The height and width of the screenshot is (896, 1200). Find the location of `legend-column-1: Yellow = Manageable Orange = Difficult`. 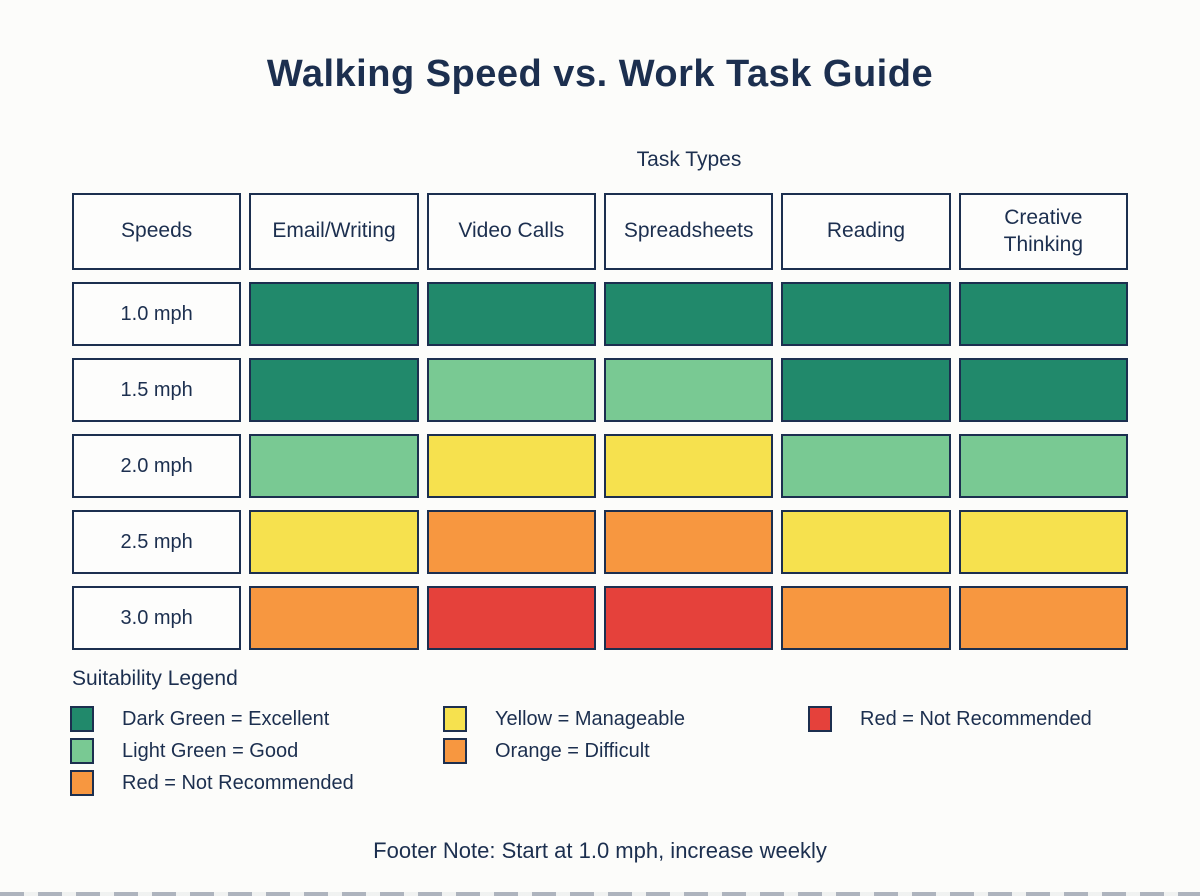

legend-column-1: Yellow = Manageable Orange = Difficult is located at coordinates (625, 738).